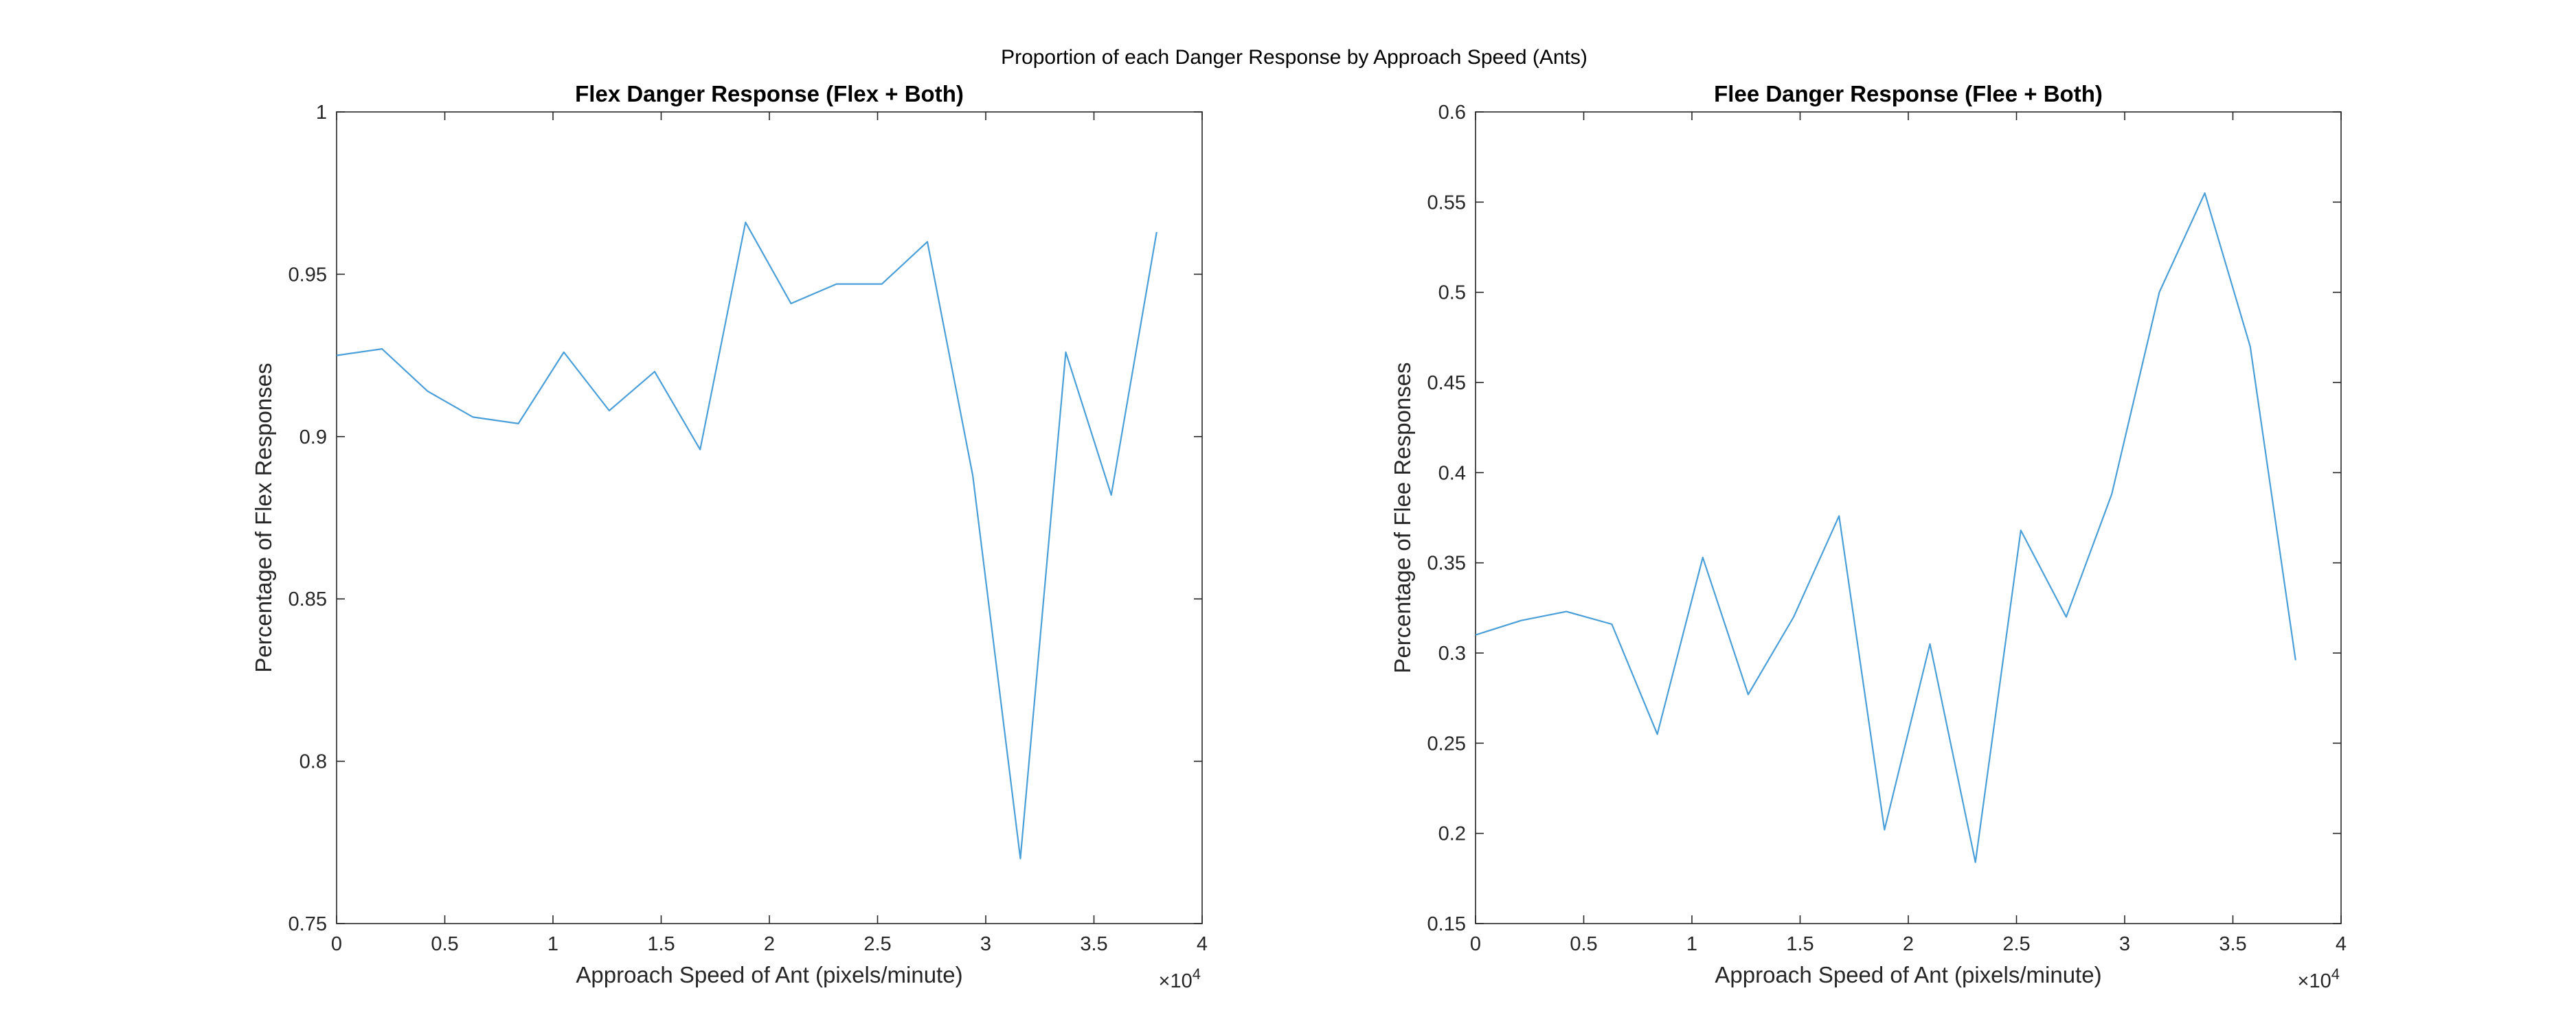 This screenshot has height=1030, width=2576. What do you see at coordinates (1446, 924) in the screenshot?
I see `flee-y-tick-label: 0.15` at bounding box center [1446, 924].